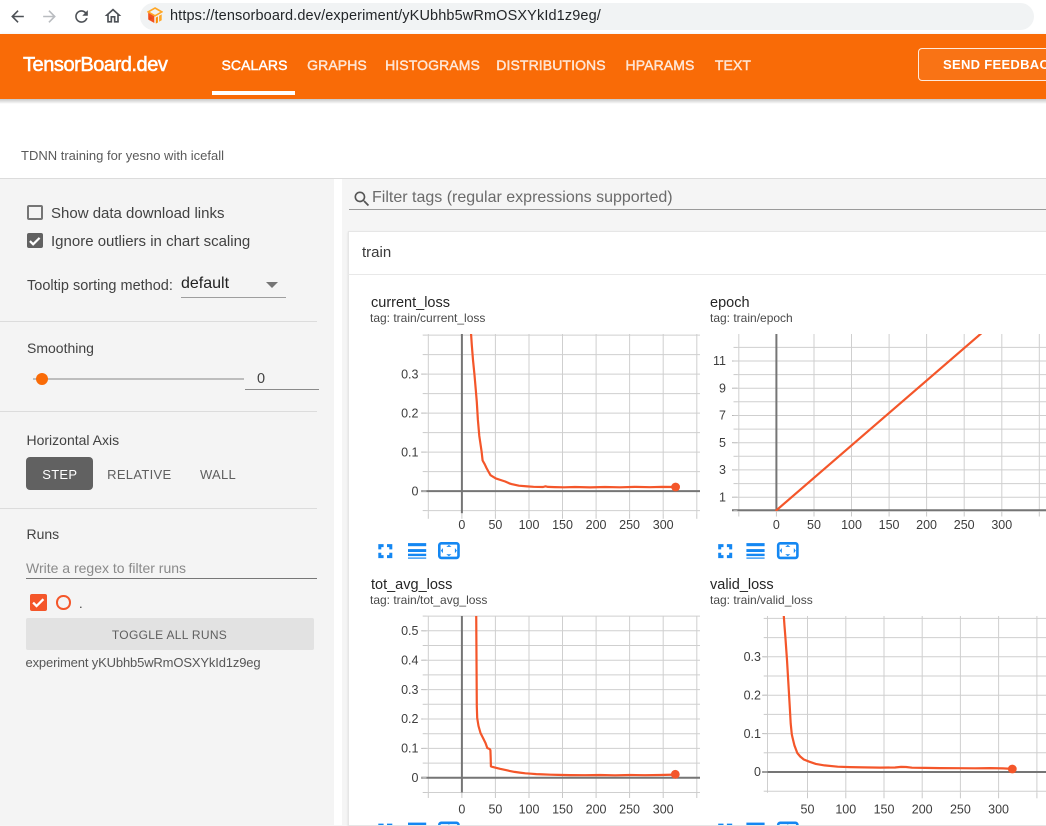  I want to click on svg-text: 3, so click(722, 470).